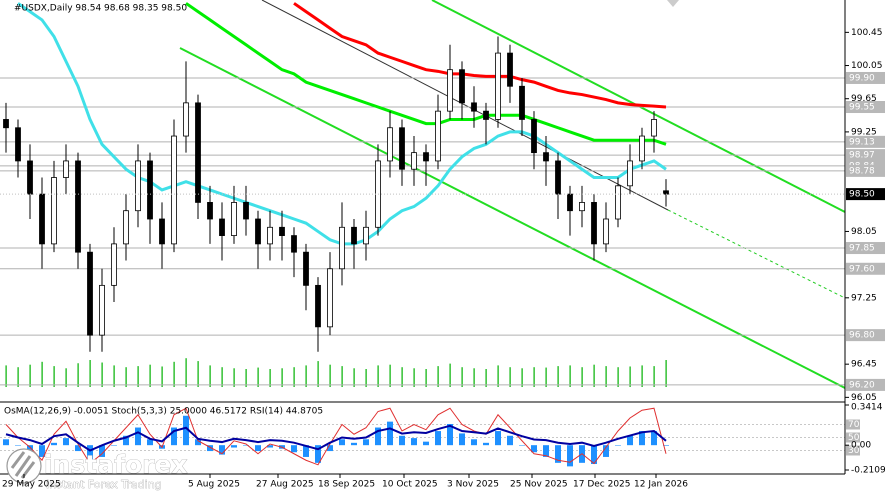 The width and height of the screenshot is (885, 493). What do you see at coordinates (116, 464) in the screenshot?
I see `watermark-brand: instaforex` at bounding box center [116, 464].